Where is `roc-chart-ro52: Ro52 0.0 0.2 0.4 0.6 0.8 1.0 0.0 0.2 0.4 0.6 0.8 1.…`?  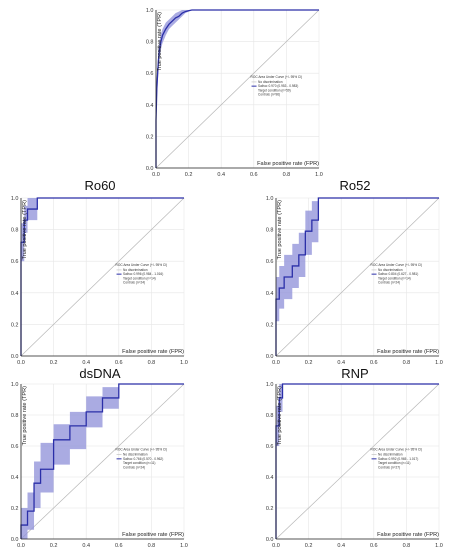 roc-chart-ro52: Ro52 0.0 0.2 0.4 0.6 0.8 1.0 0.0 0.2 0.4 0.6 0.8 1.… is located at coordinates (355, 273).